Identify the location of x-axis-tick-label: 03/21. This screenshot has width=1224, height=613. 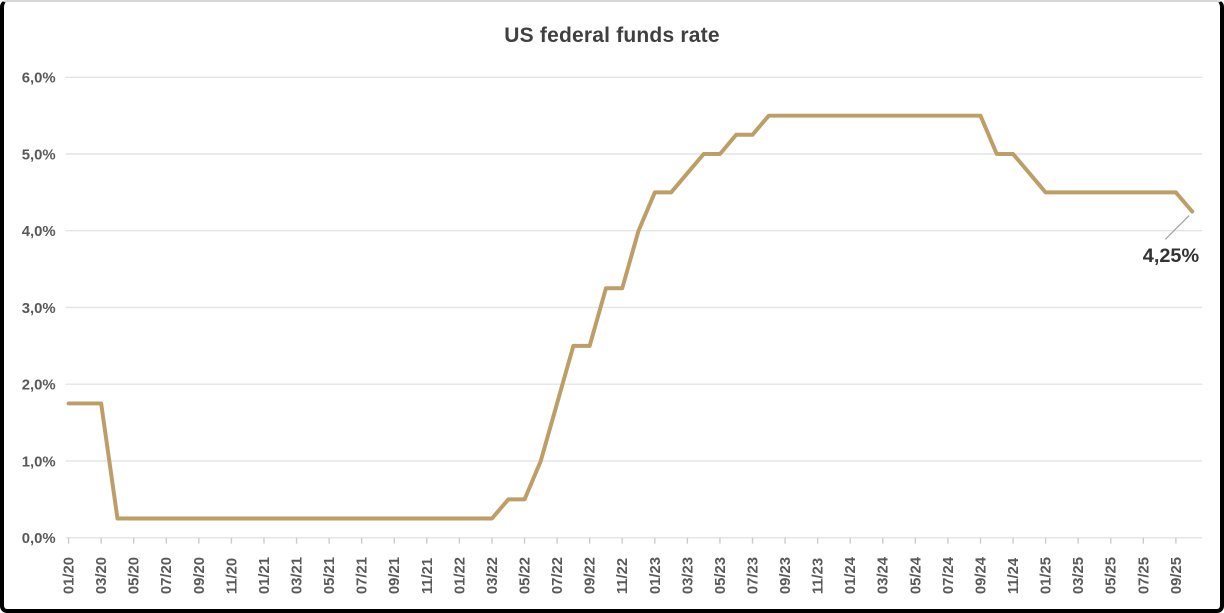
(298, 575).